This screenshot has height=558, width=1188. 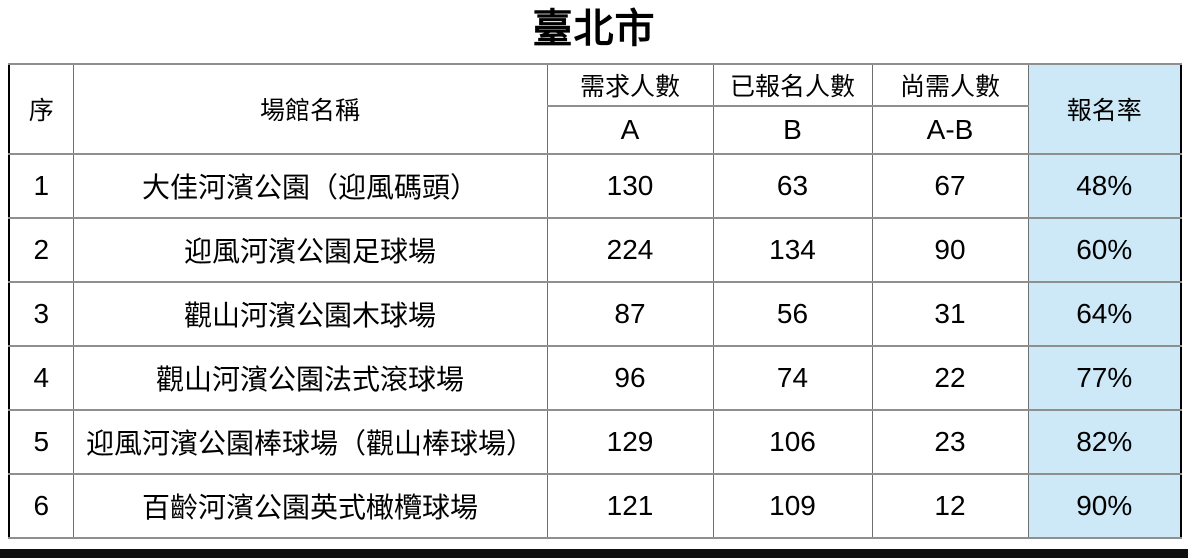 I want to click on cell-rate: 90%, so click(x=1104, y=506).